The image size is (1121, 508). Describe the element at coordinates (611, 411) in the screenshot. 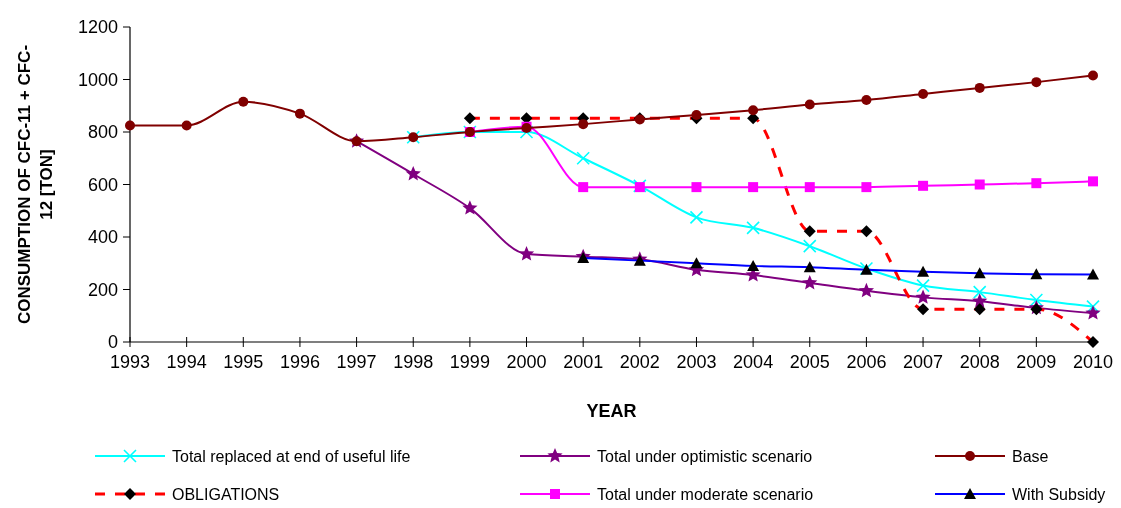

I see `x-axis-title: YEAR` at that location.